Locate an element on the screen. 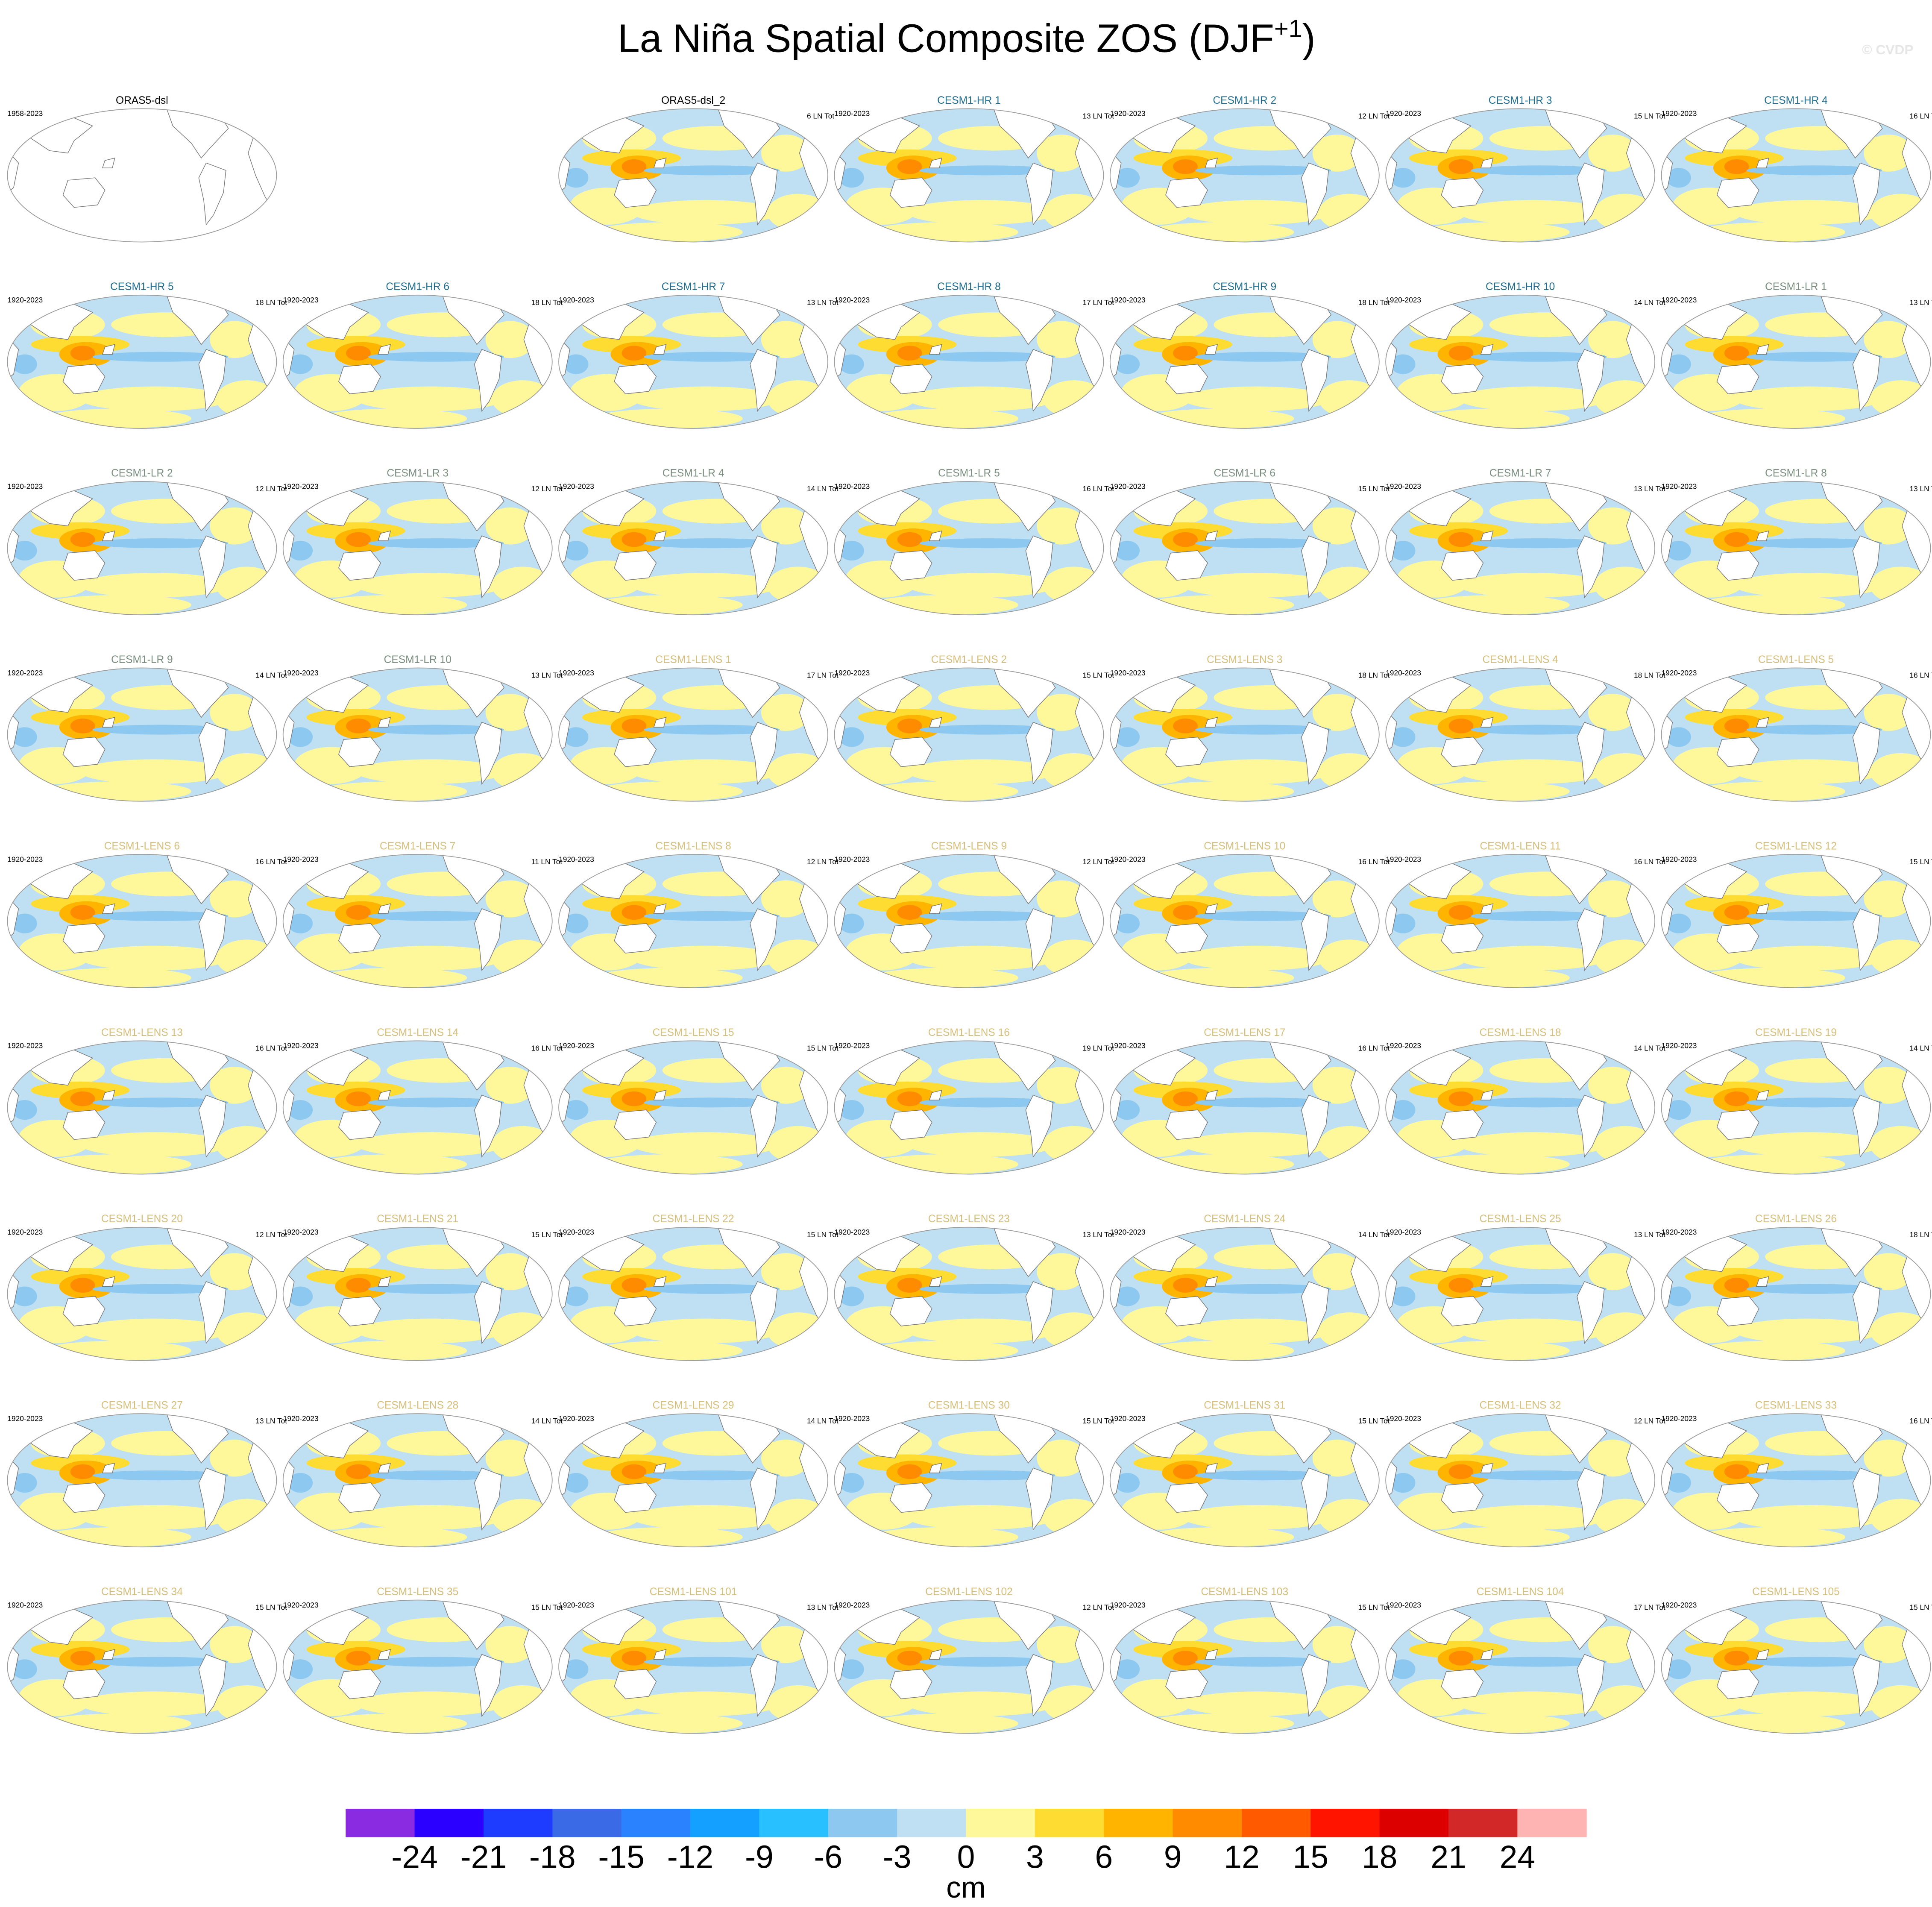  panel-count: 18 LN Tot is located at coordinates (271, 303).